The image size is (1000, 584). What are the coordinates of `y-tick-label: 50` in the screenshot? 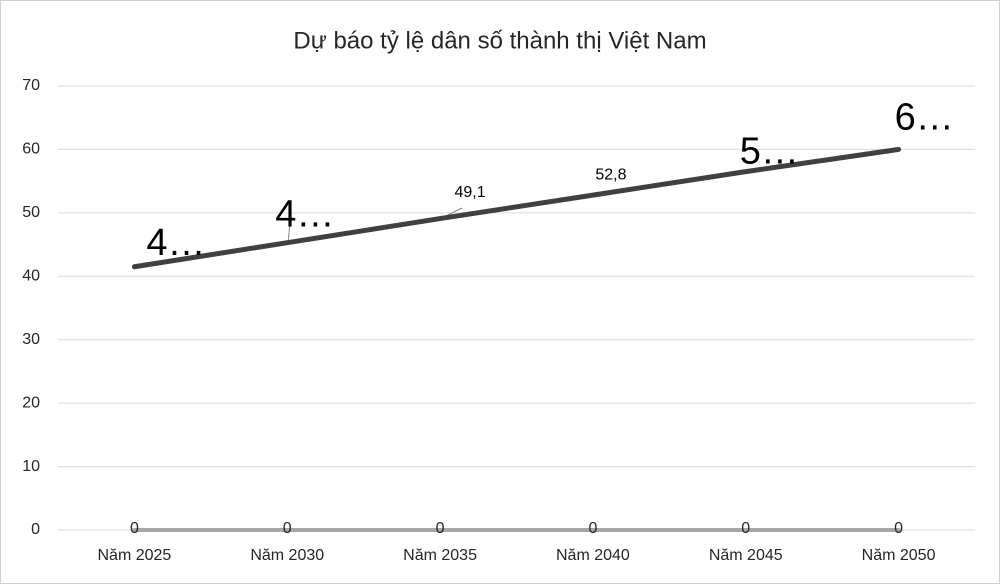 It's located at (31, 212).